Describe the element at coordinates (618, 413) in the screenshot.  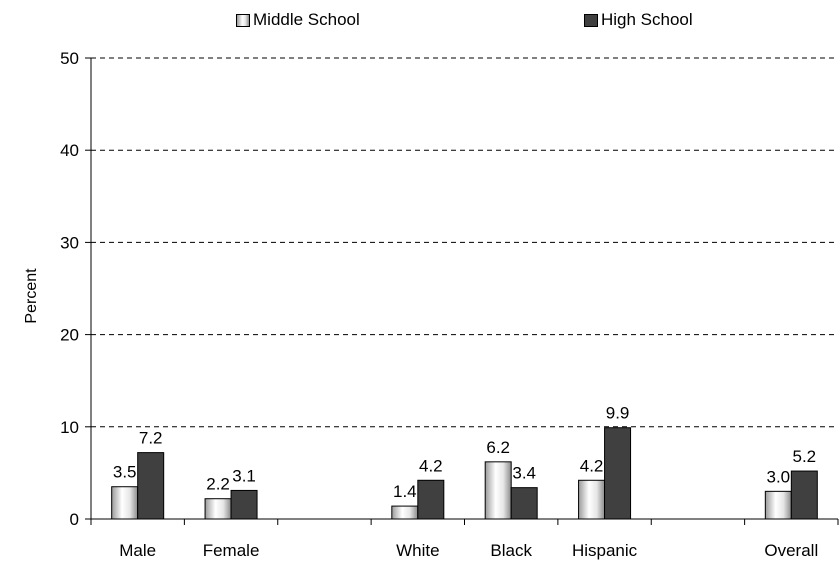
I see `data-label-high-school: 9.9` at that location.